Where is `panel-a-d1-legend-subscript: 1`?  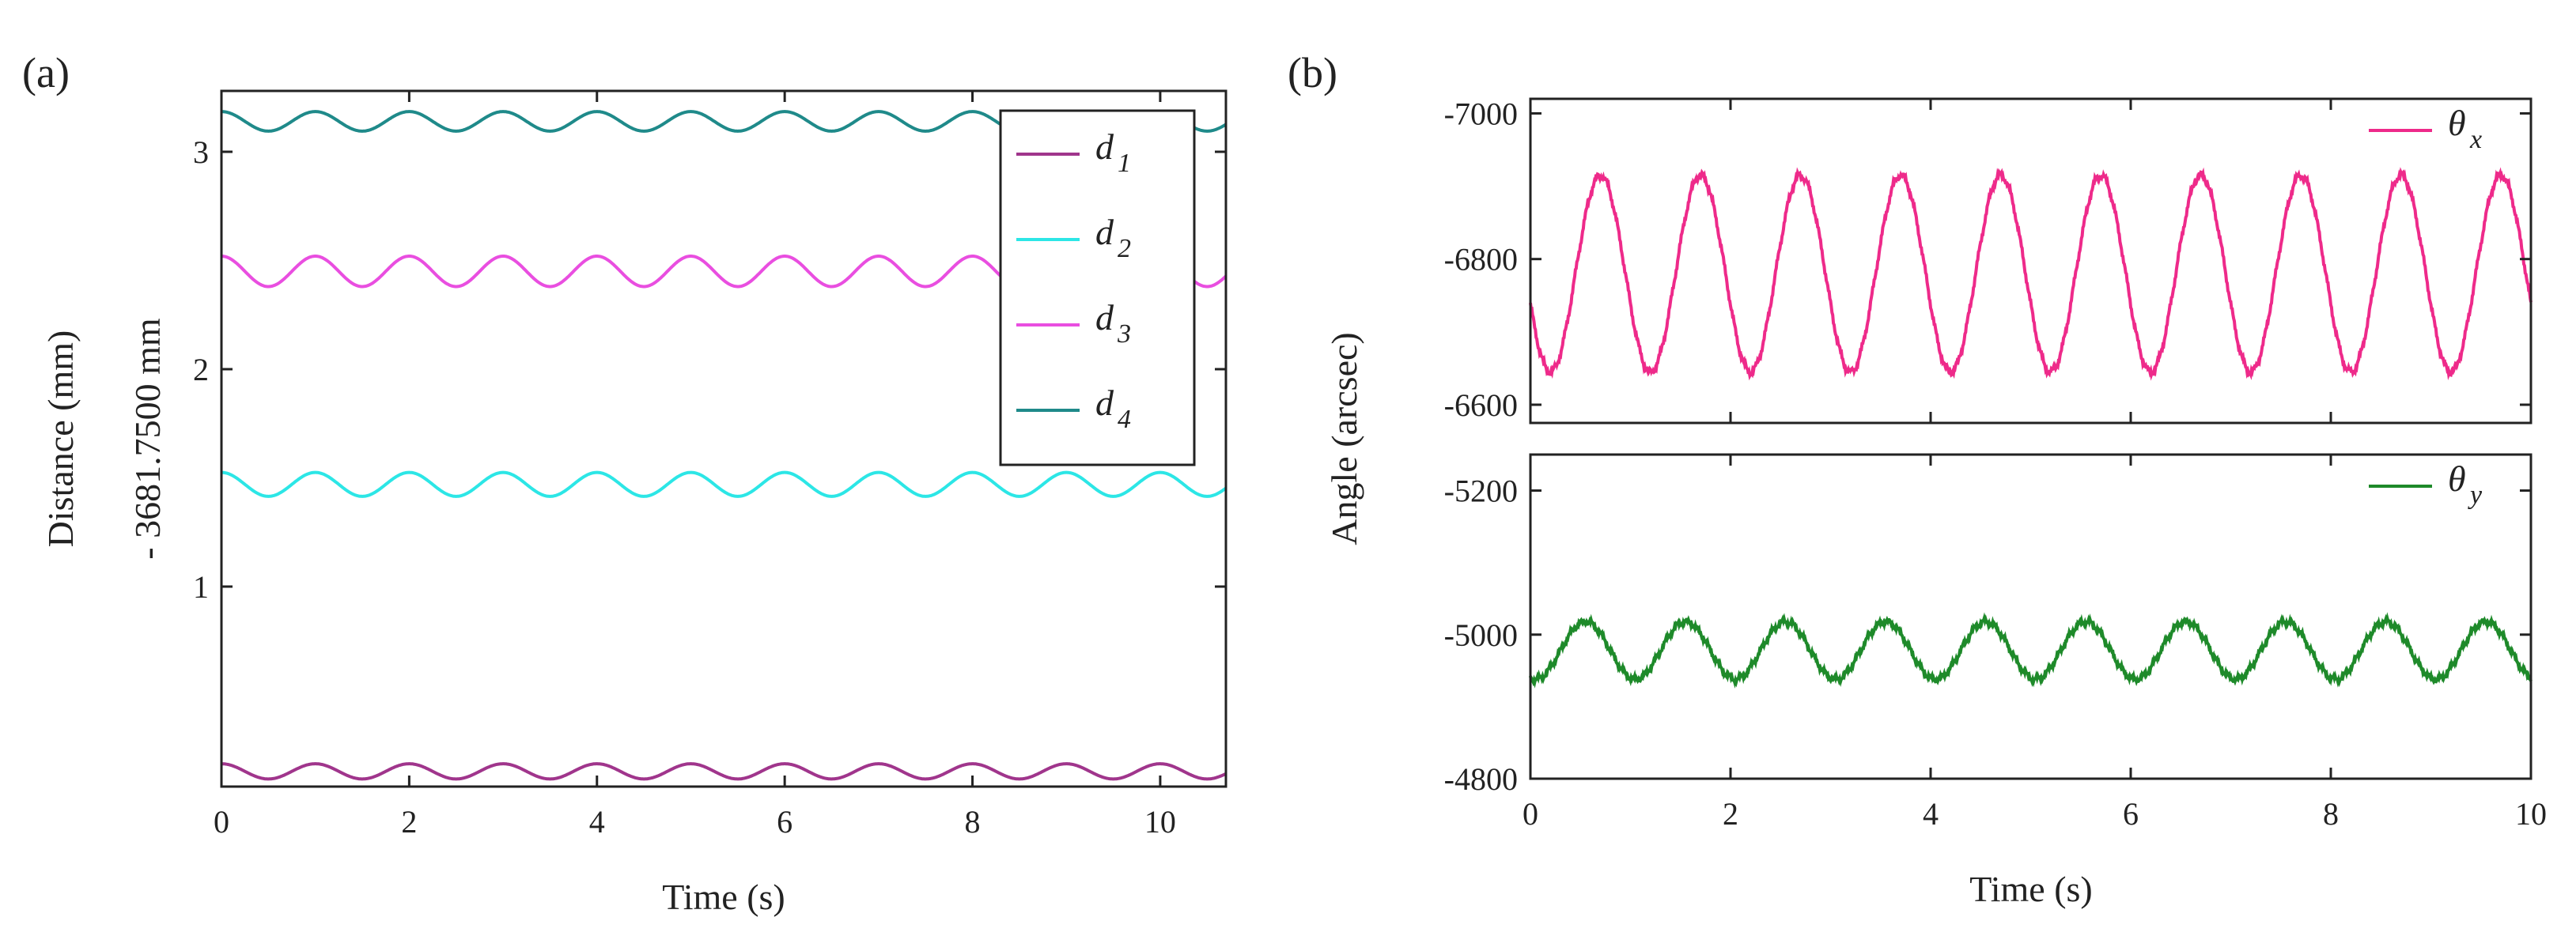 panel-a-d1-legend-subscript: 1 is located at coordinates (1124, 163).